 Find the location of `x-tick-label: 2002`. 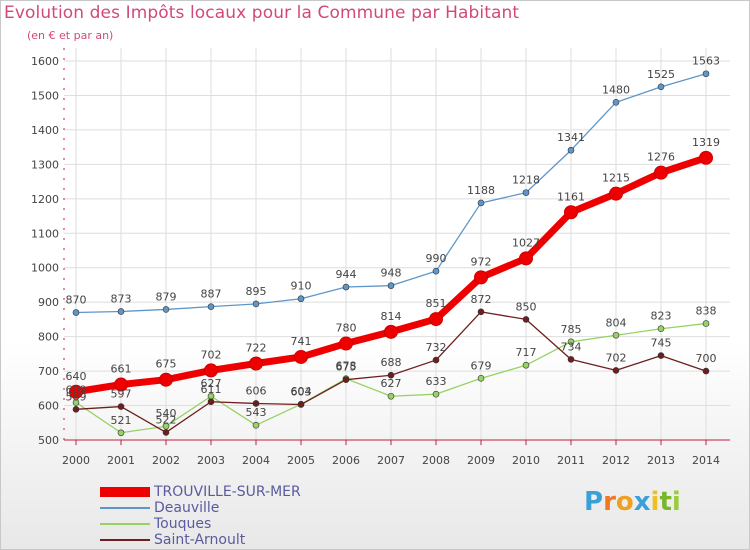

x-tick-label: 2002 is located at coordinates (166, 460).